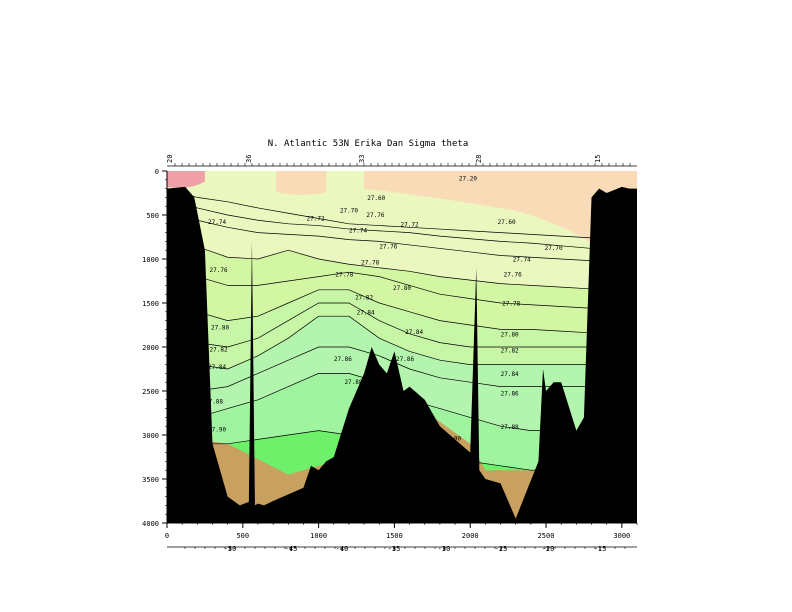 This screenshot has width=792, height=612. I want to click on contour-27.78, so click(394, 289).